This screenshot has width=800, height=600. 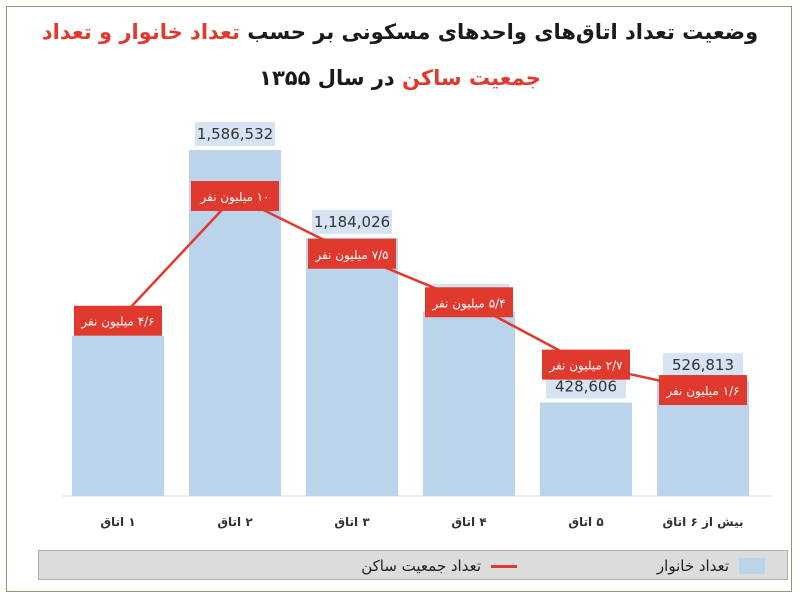 What do you see at coordinates (352, 522) in the screenshot?
I see `x-tick-label: ۳ اتاق` at bounding box center [352, 522].